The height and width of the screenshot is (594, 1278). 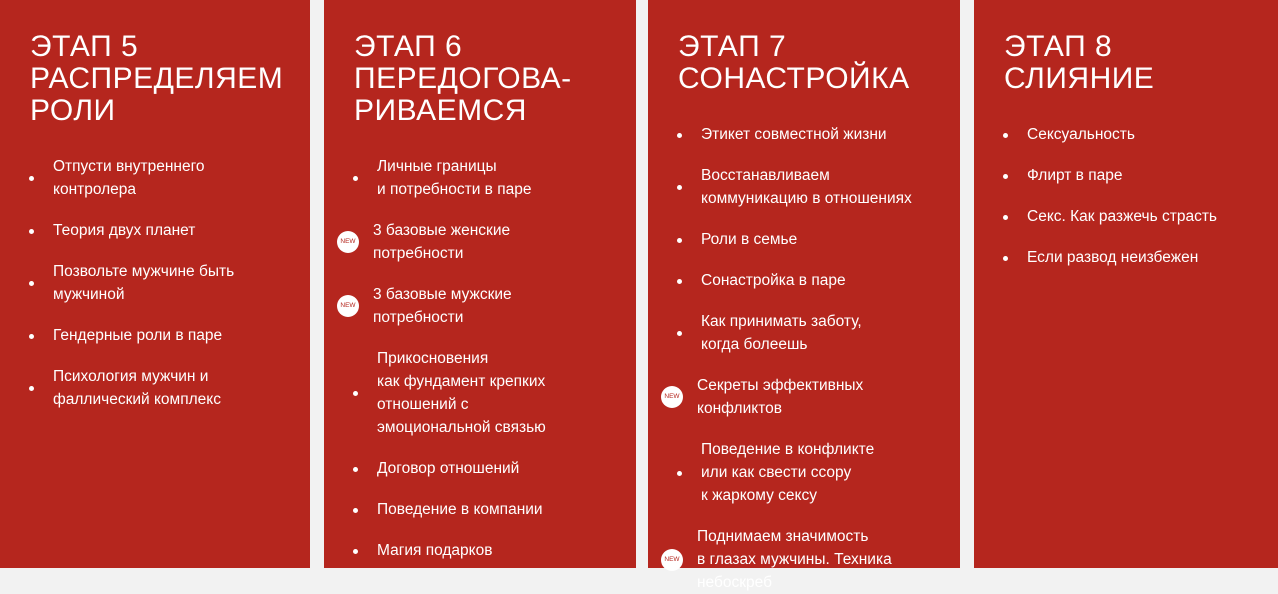 I want to click on list-item: Психология мужчин и фаллический комплекс, so click(x=169, y=388).